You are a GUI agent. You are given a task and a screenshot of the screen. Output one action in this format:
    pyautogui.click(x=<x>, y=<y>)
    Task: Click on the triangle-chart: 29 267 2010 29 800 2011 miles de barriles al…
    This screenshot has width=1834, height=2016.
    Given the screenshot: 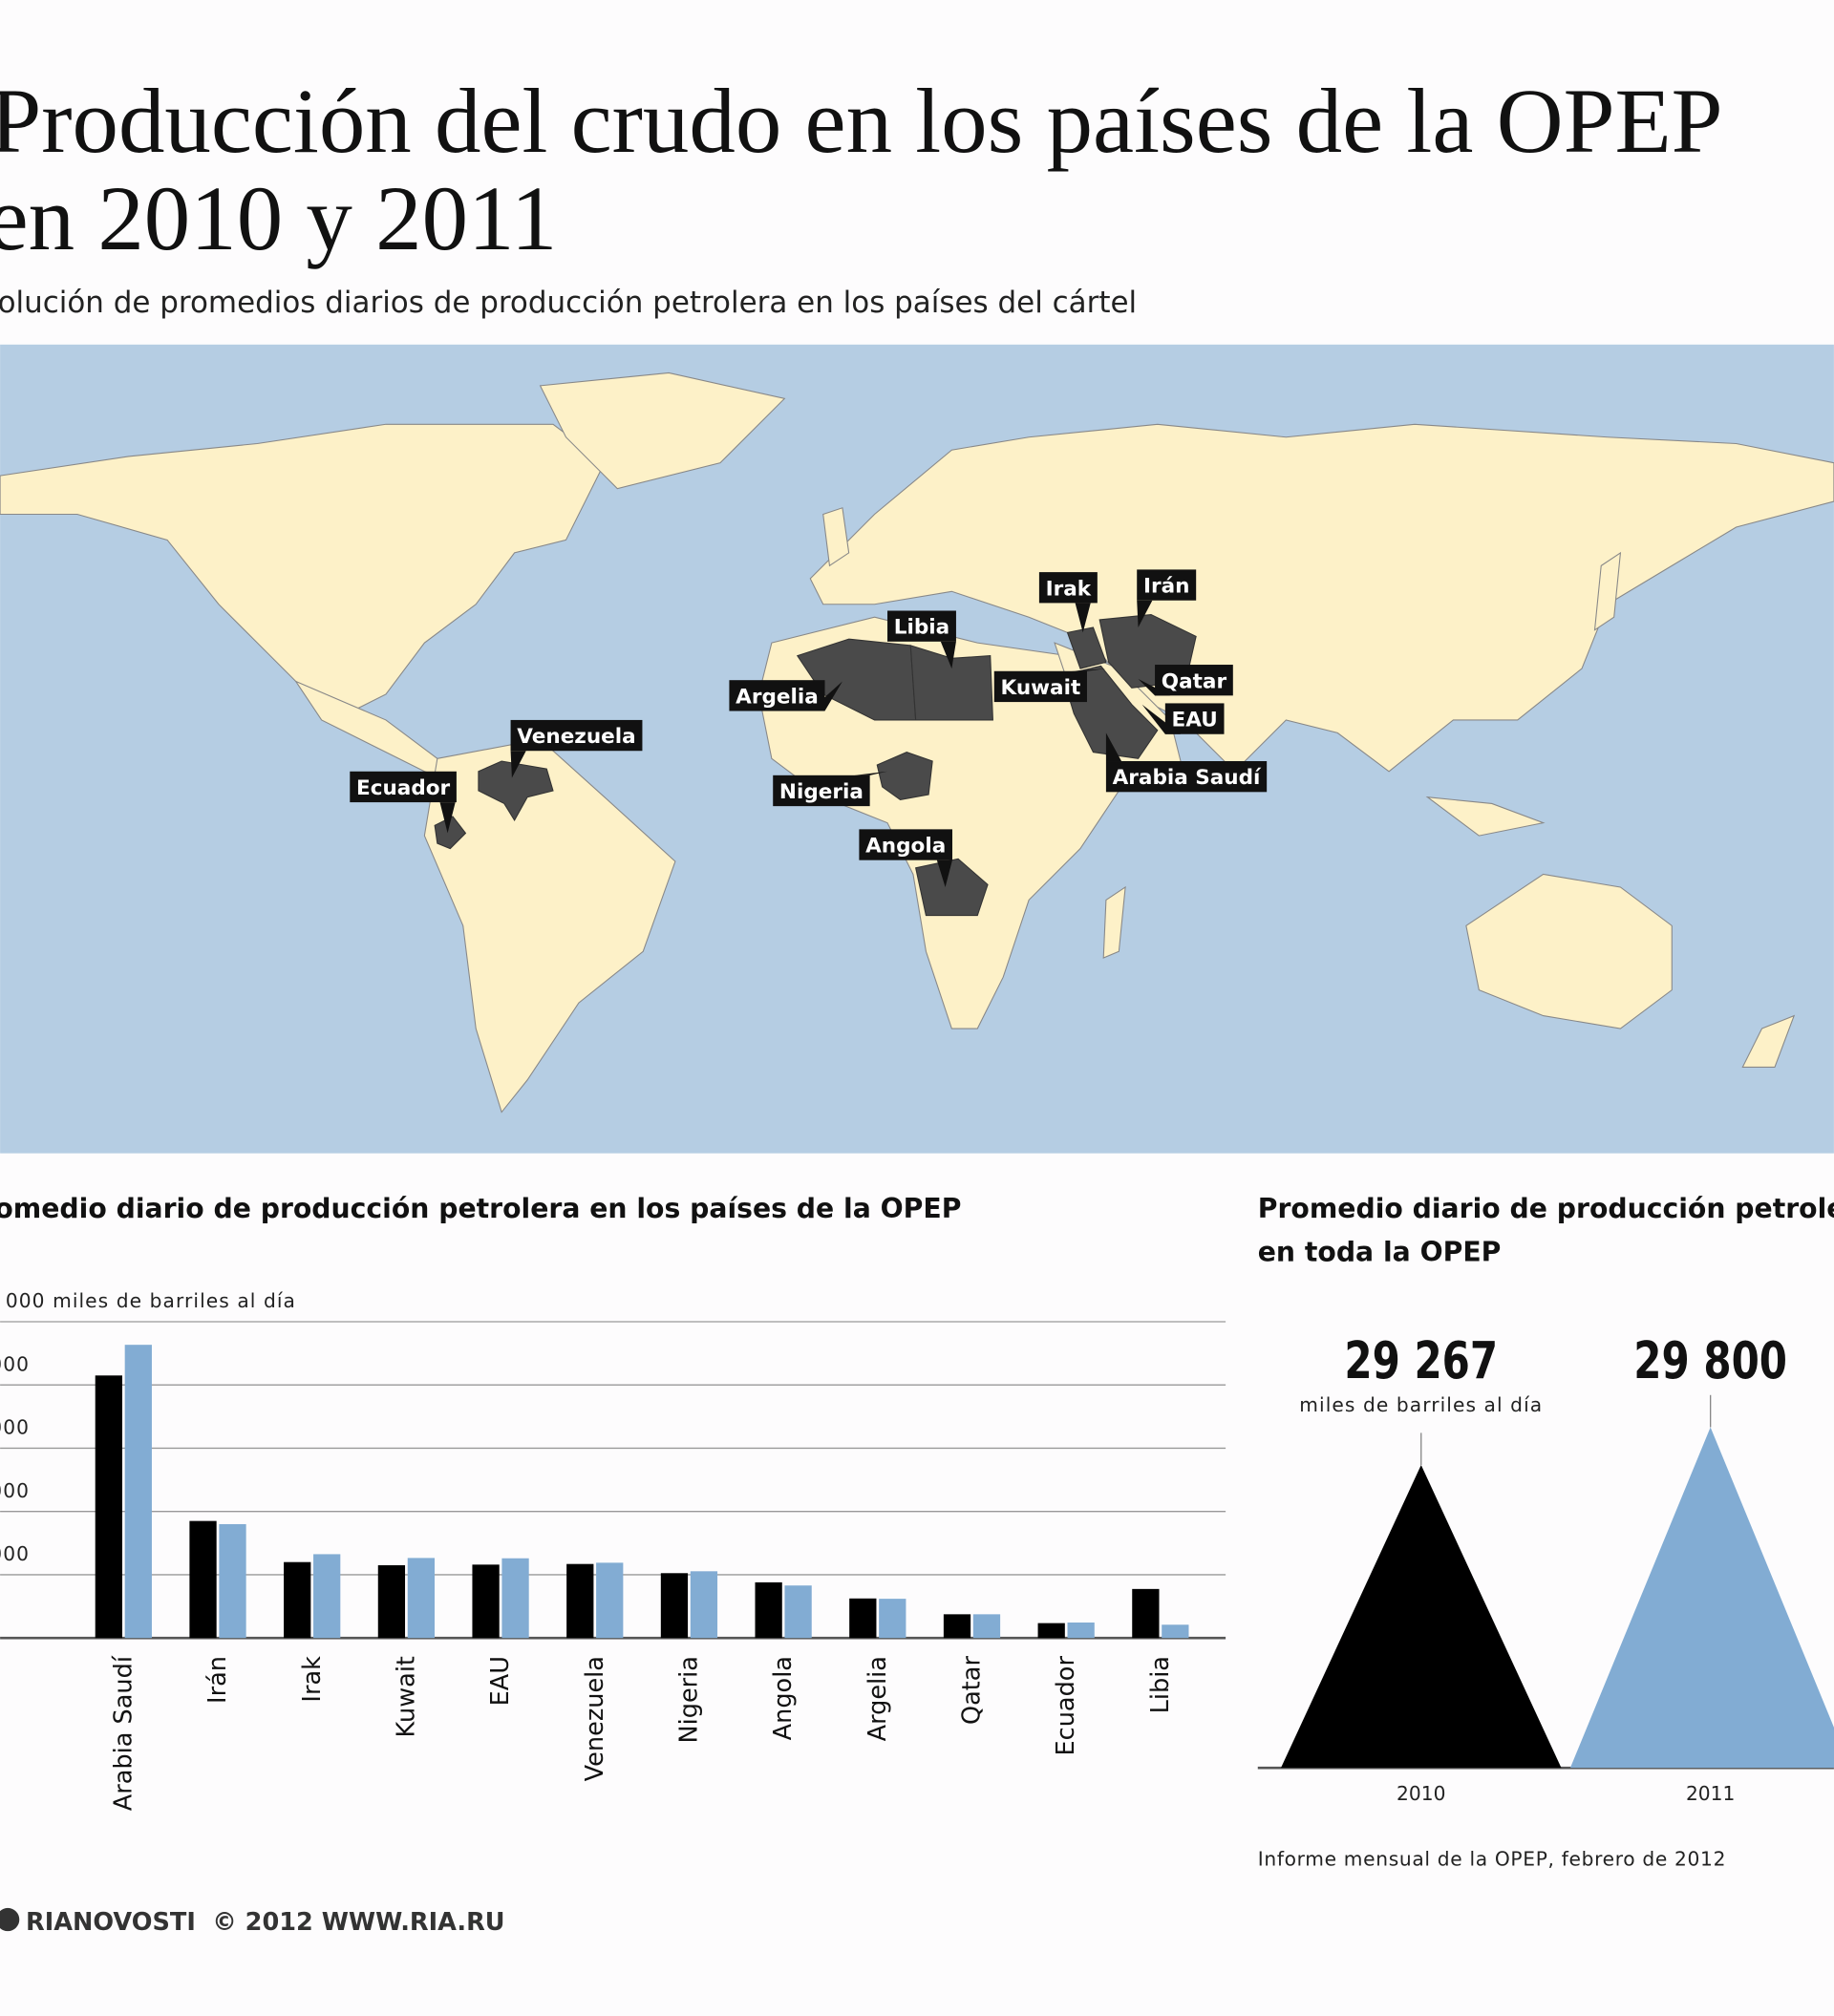 What is the action you would take?
    pyautogui.click(x=1546, y=1568)
    